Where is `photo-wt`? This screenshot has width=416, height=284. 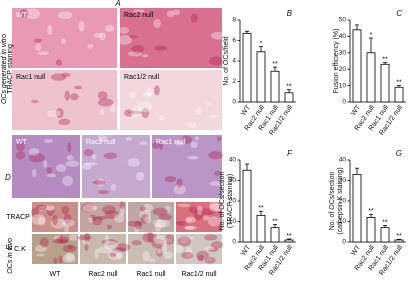 photo-wt is located at coordinates (64, 38).